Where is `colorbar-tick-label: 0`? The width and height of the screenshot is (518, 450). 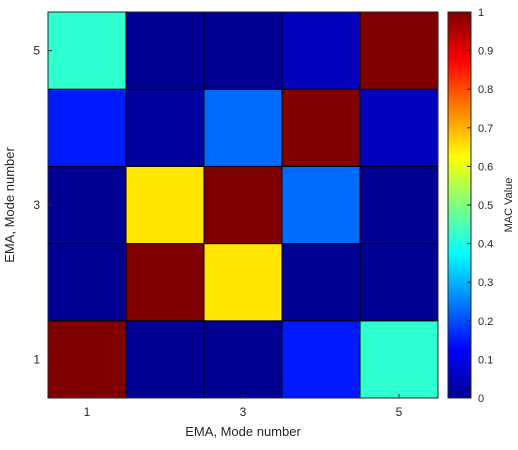
colorbar-tick-label: 0 is located at coordinates (481, 399).